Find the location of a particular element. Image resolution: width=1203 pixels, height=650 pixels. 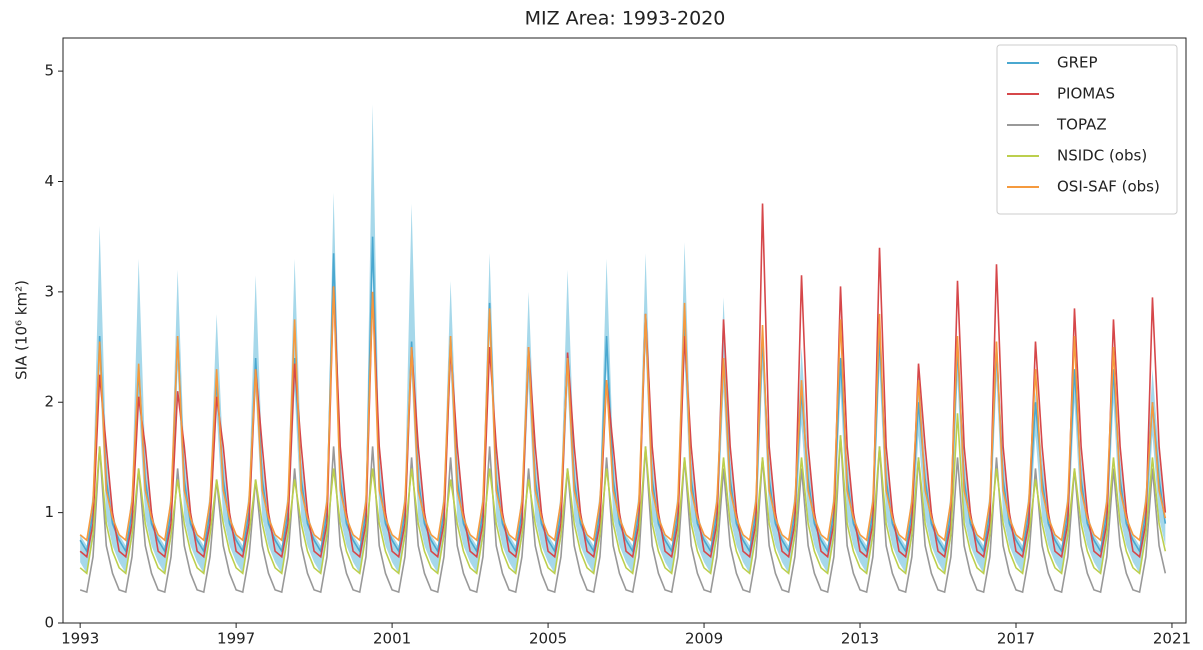

y-tick-label: 4 is located at coordinates (49, 181).